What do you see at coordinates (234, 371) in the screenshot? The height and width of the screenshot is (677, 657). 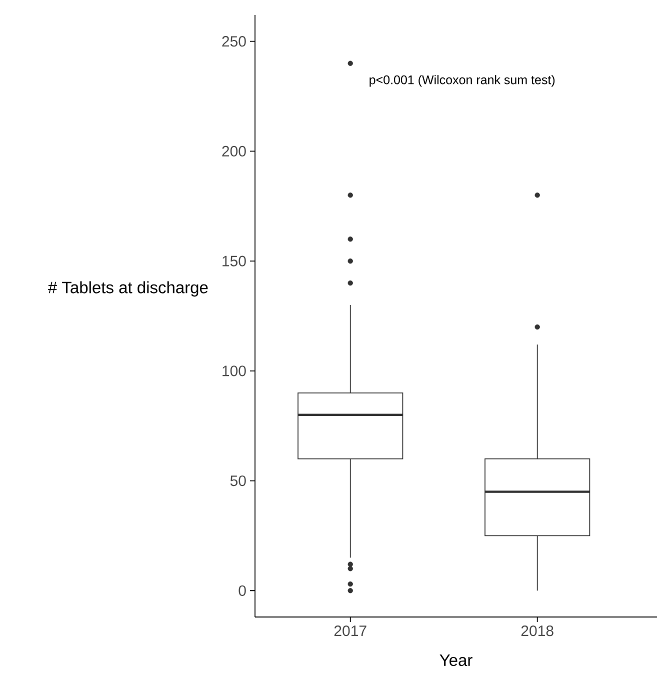 I see `y-tick-label: 100` at bounding box center [234, 371].